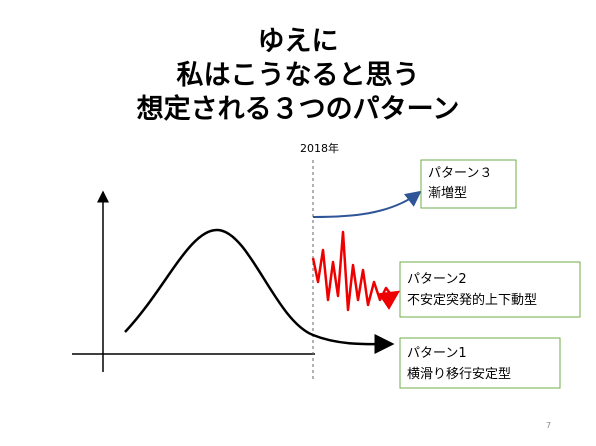 The height and width of the screenshot is (446, 596). What do you see at coordinates (356, 271) in the screenshot?
I see `pattern2-arrow` at bounding box center [356, 271].